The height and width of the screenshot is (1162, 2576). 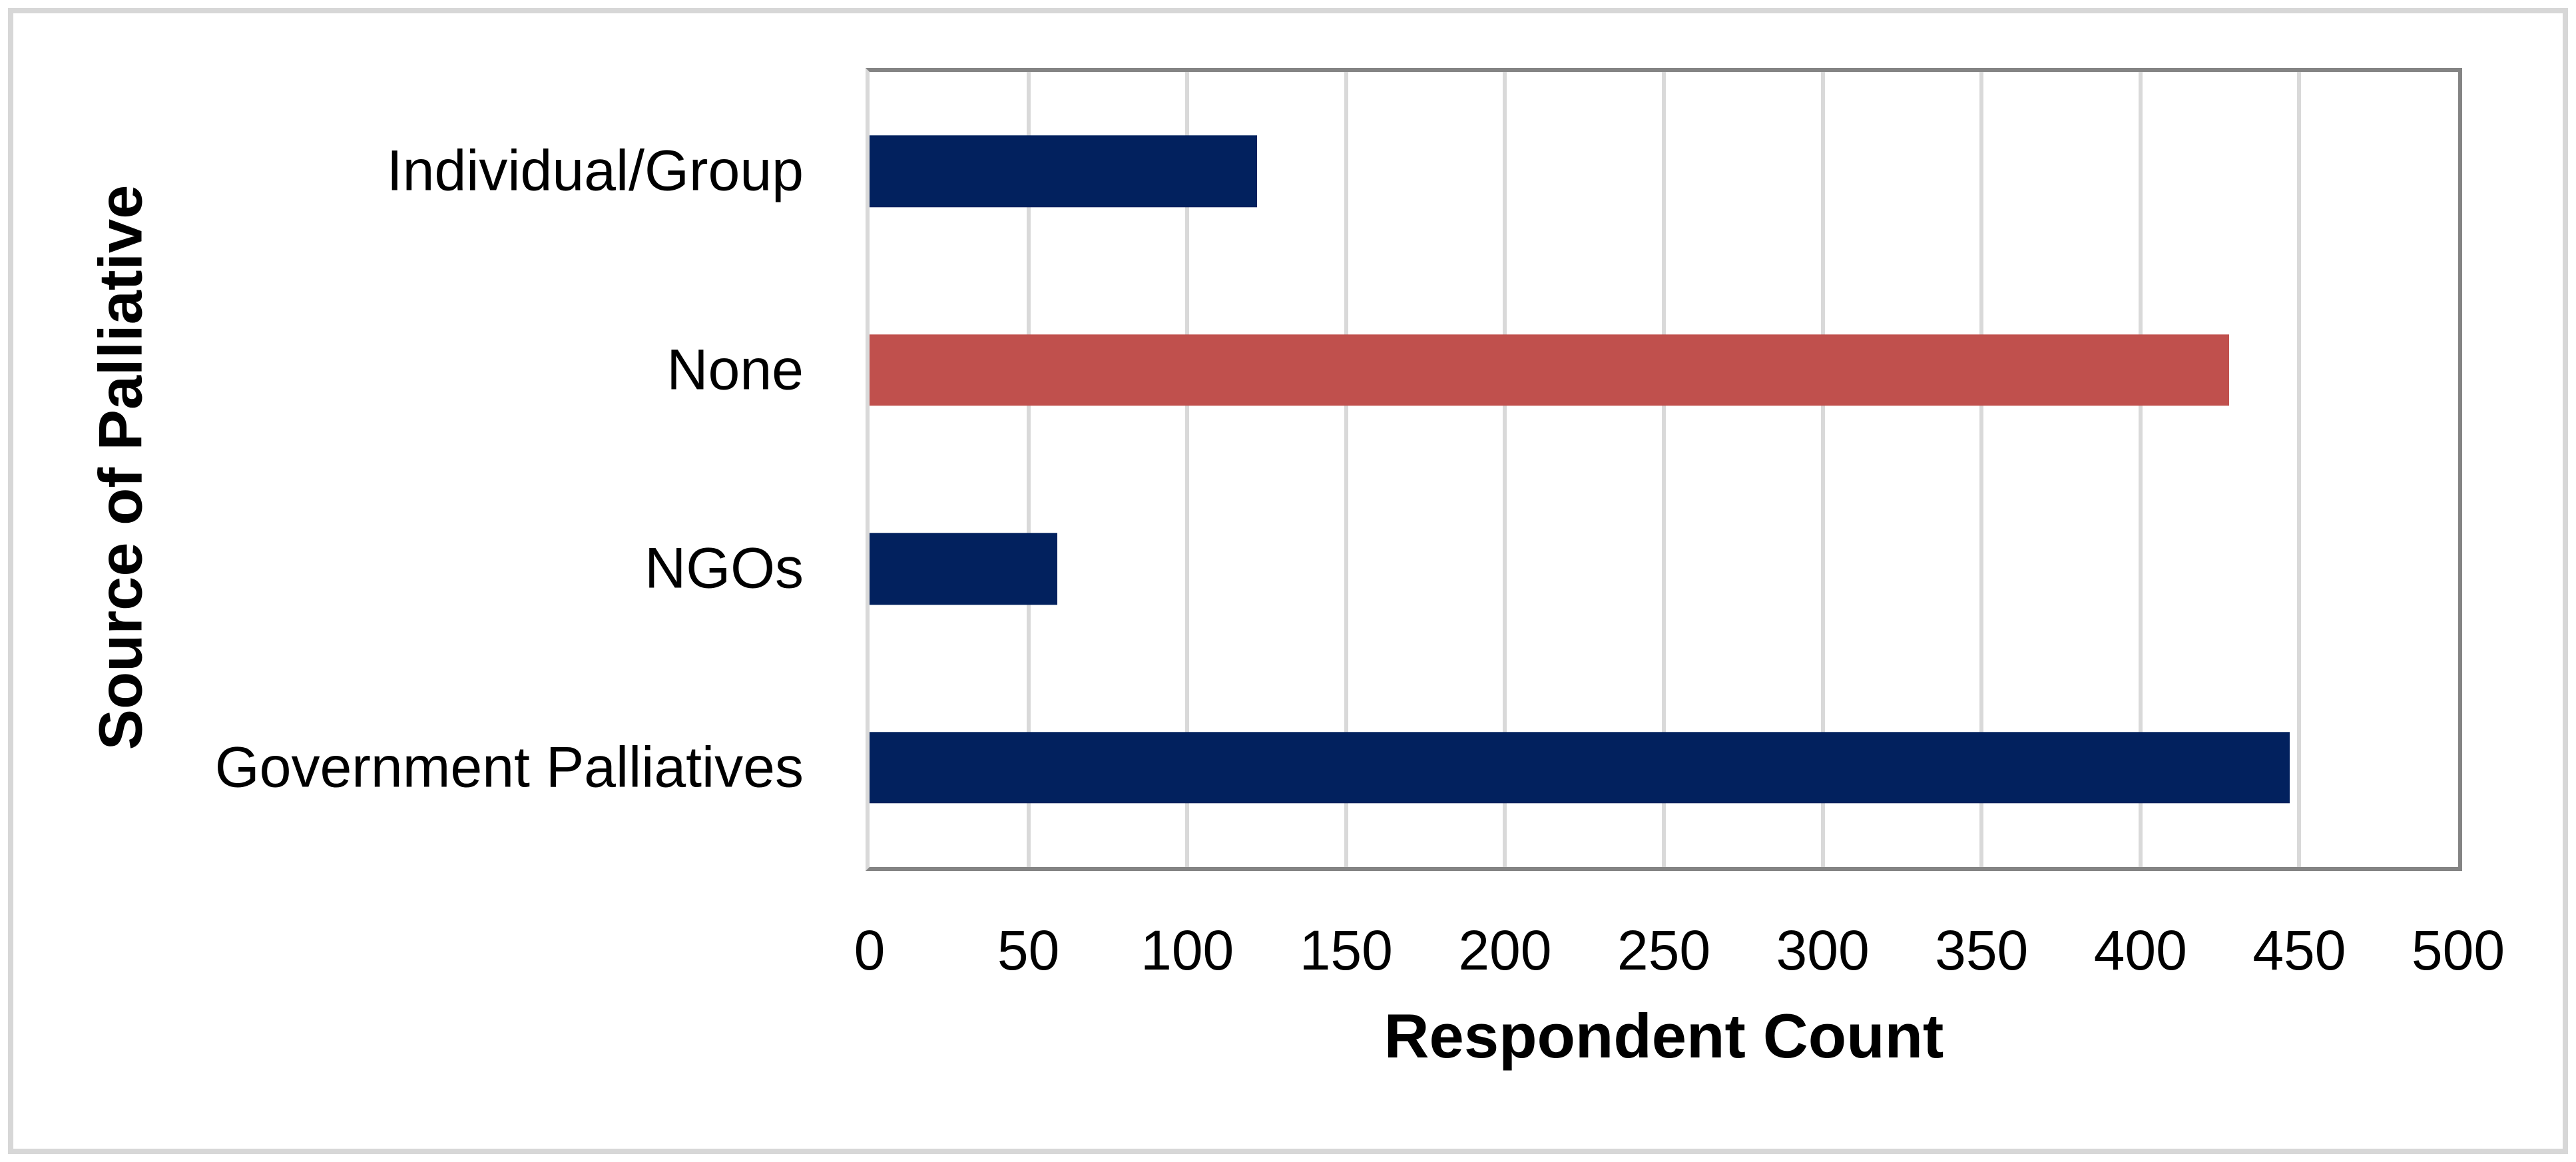 I want to click on bar-government-palliatives, so click(x=1580, y=768).